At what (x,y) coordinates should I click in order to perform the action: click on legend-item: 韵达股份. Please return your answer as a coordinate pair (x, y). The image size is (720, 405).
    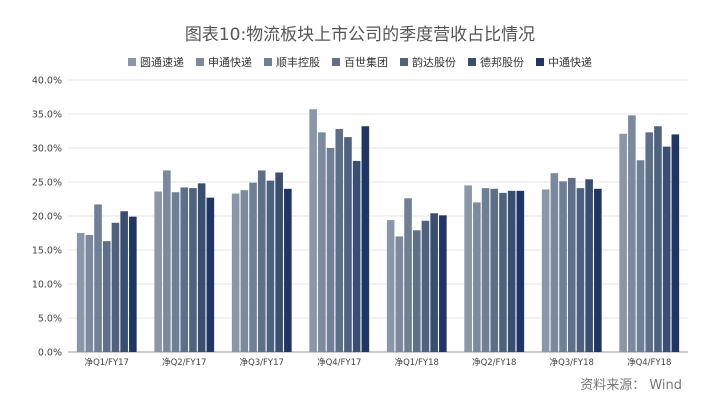
    Looking at the image, I should click on (428, 62).